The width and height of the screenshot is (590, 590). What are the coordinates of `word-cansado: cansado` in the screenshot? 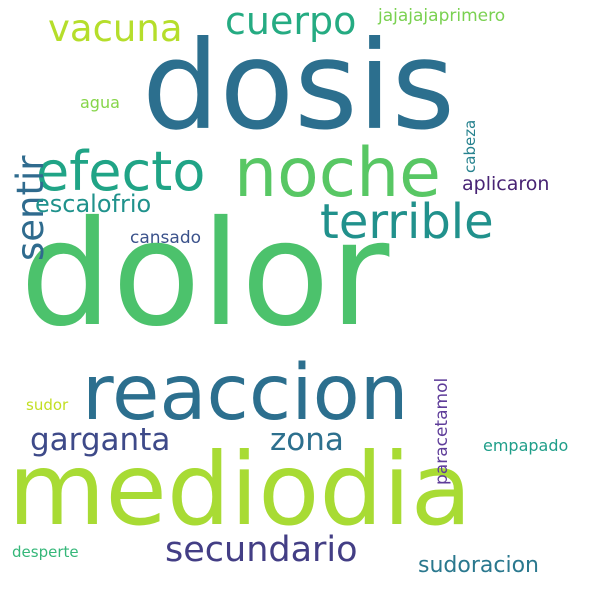 It's located at (166, 238).